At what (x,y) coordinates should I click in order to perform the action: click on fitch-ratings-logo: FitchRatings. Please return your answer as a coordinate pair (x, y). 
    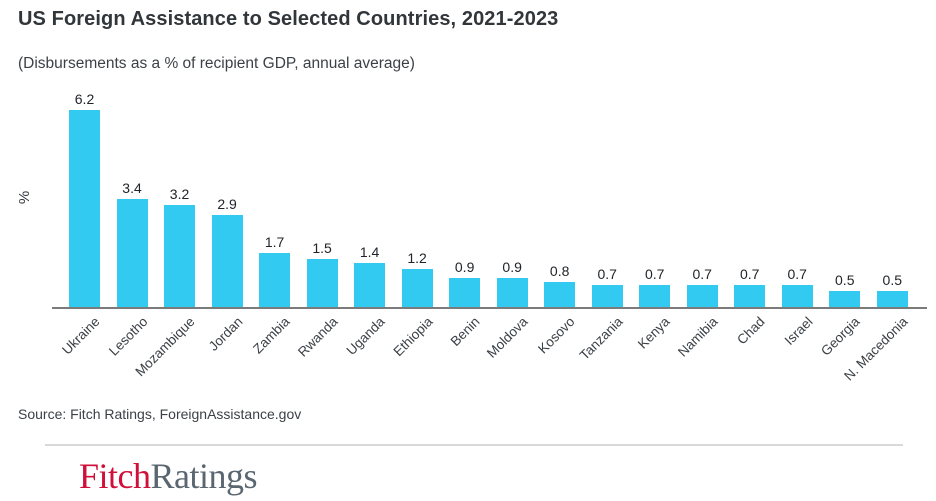
    Looking at the image, I should click on (168, 476).